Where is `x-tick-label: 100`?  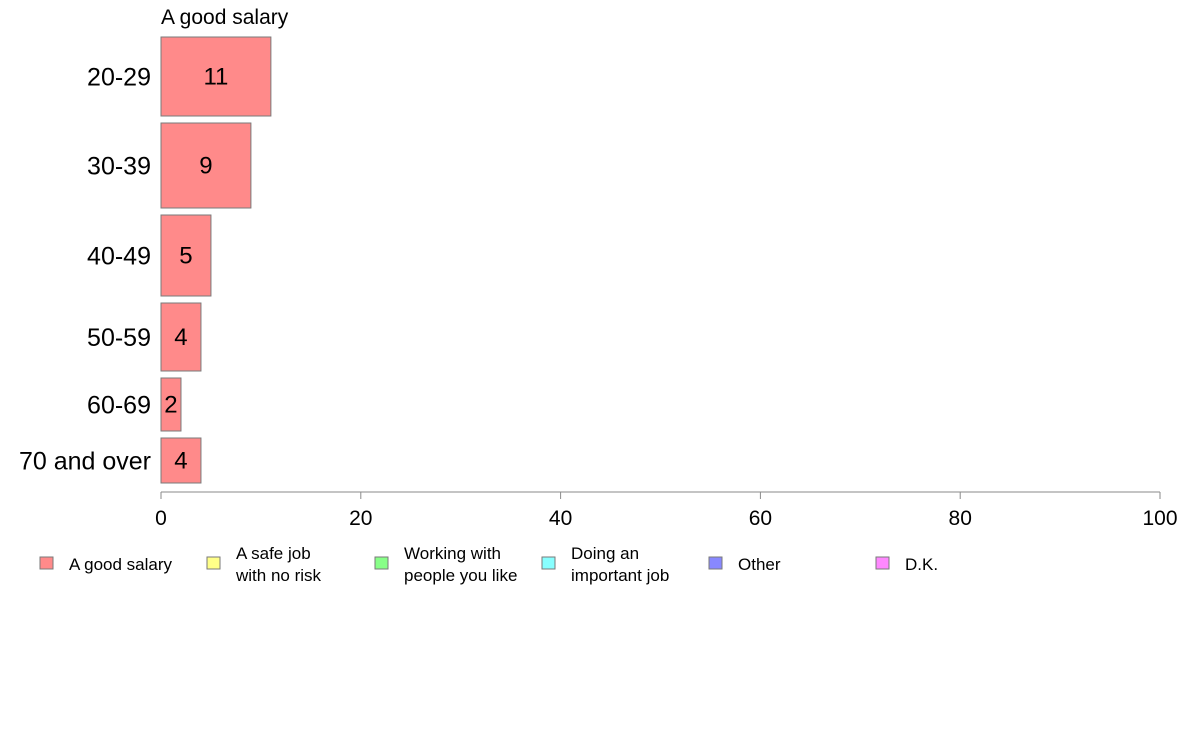 x-tick-label: 100 is located at coordinates (1159, 518).